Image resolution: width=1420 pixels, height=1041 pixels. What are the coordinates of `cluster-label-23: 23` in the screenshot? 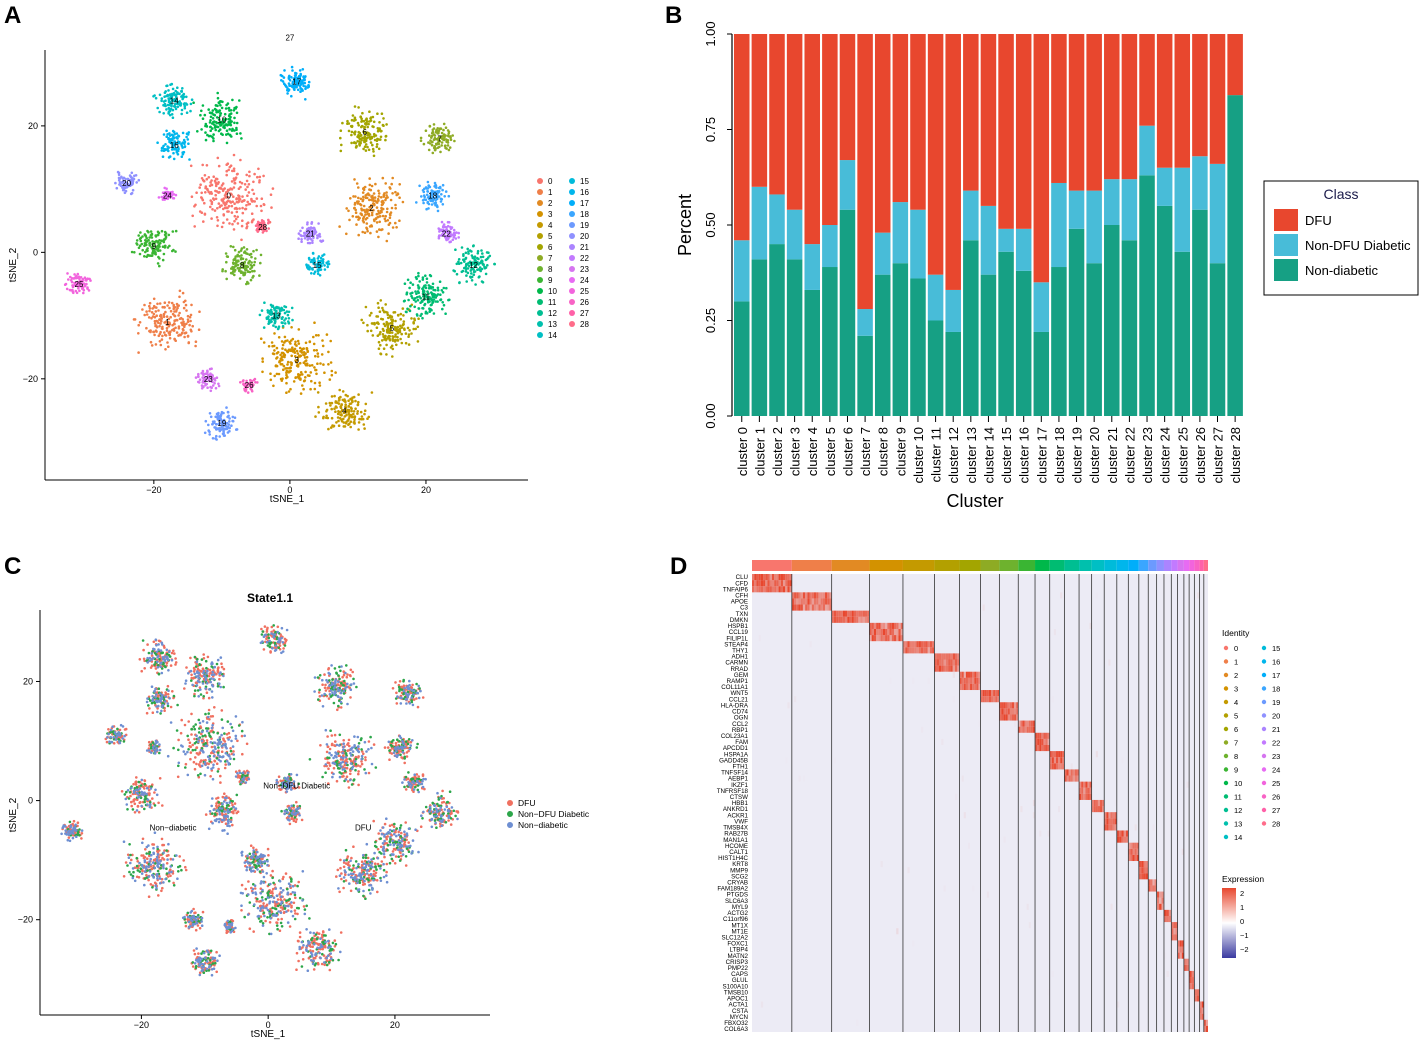 It's located at (208, 379).